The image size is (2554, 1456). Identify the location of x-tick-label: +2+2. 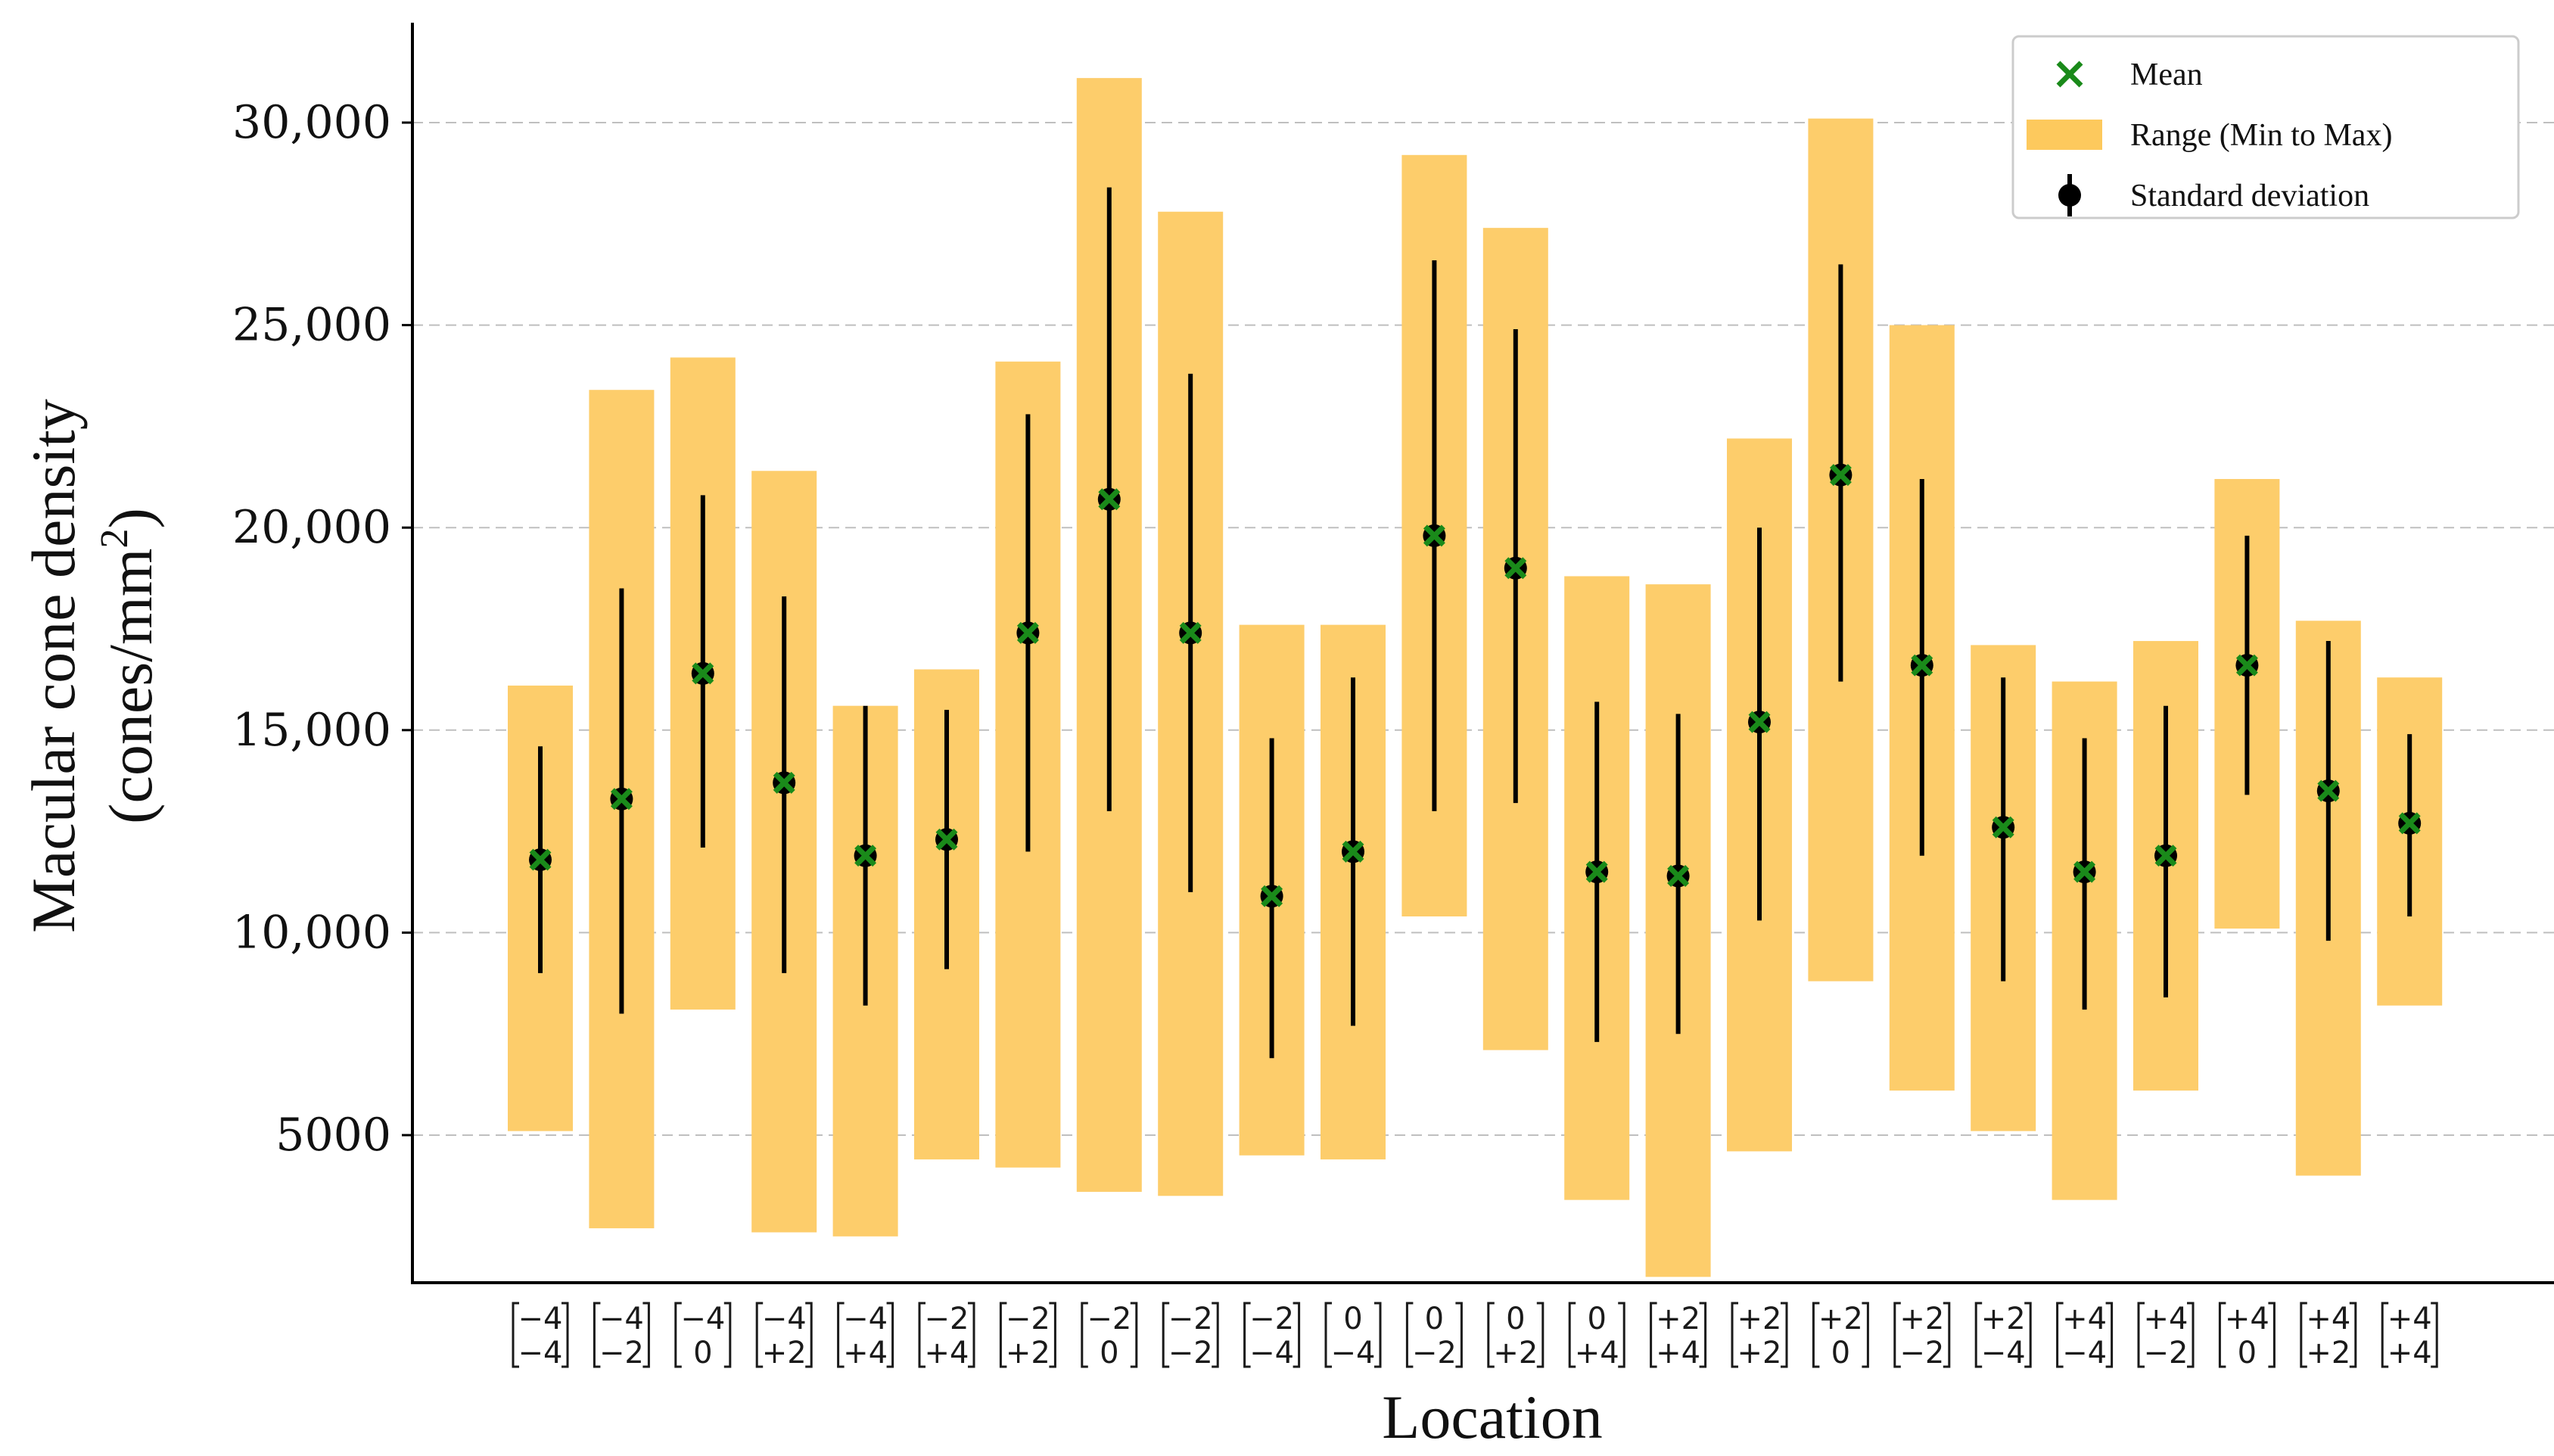
(1759, 1336).